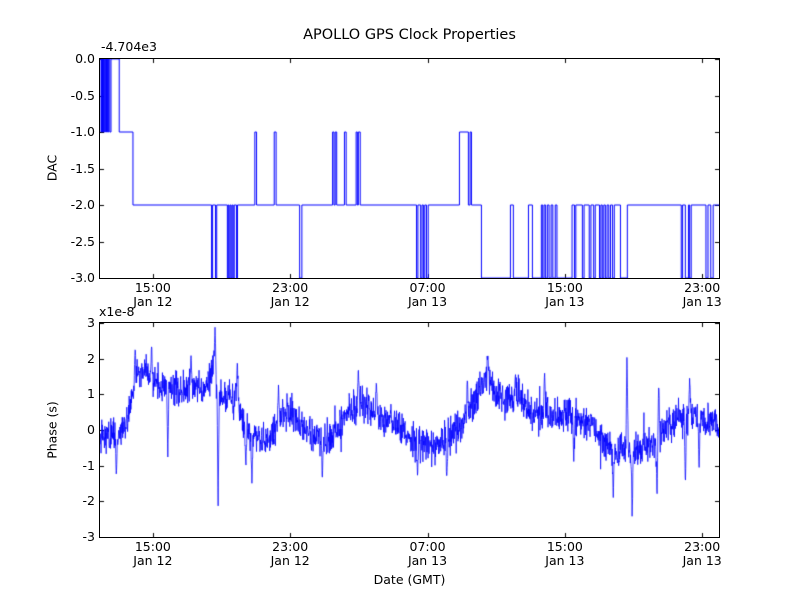 The image size is (800, 600). Describe the element at coordinates (82, 131) in the screenshot. I see `y-tick-label: -1.0` at that location.